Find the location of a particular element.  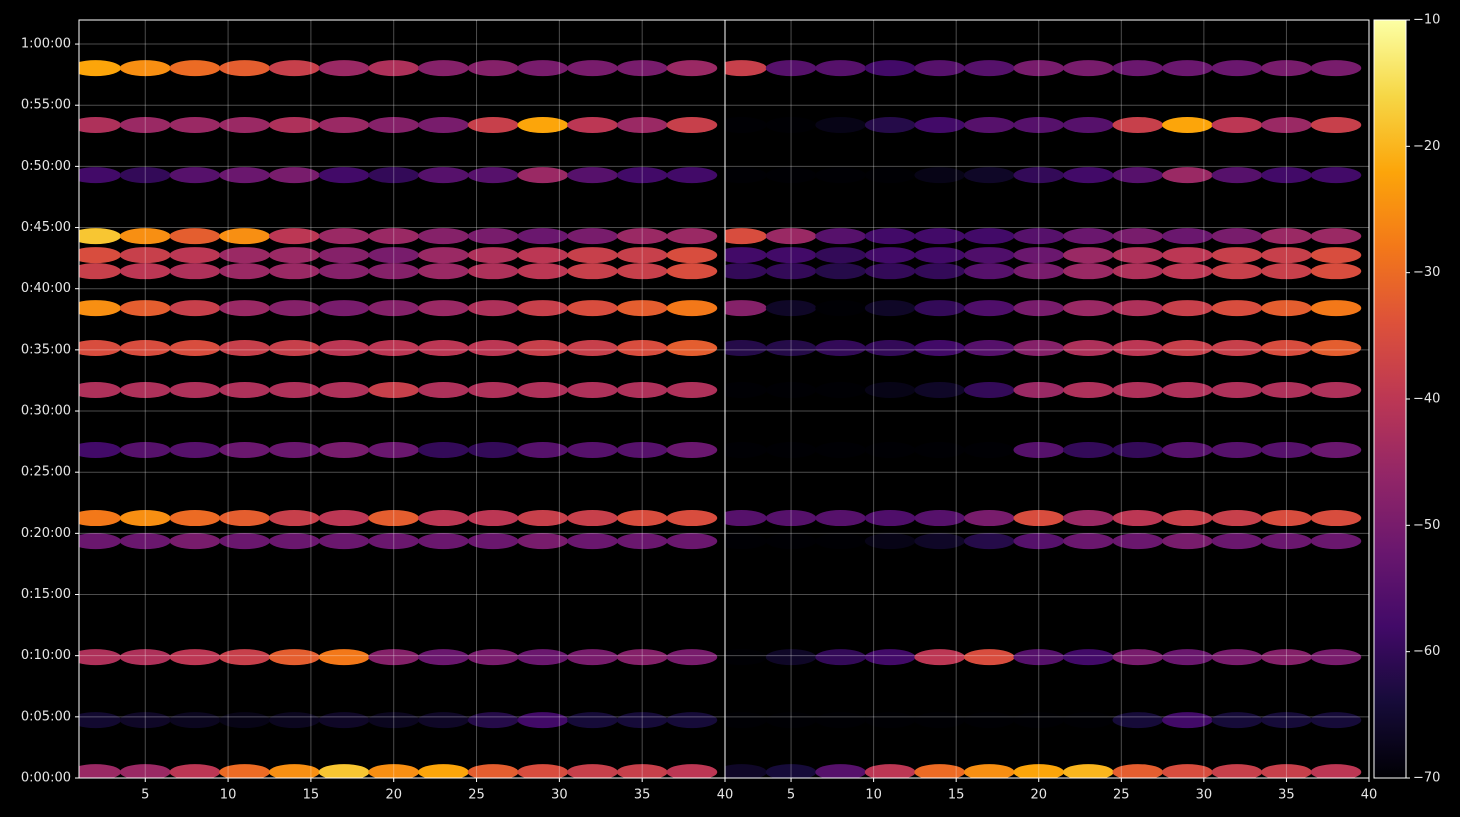

colorbar-tick-label: −60 is located at coordinates (1426, 651).